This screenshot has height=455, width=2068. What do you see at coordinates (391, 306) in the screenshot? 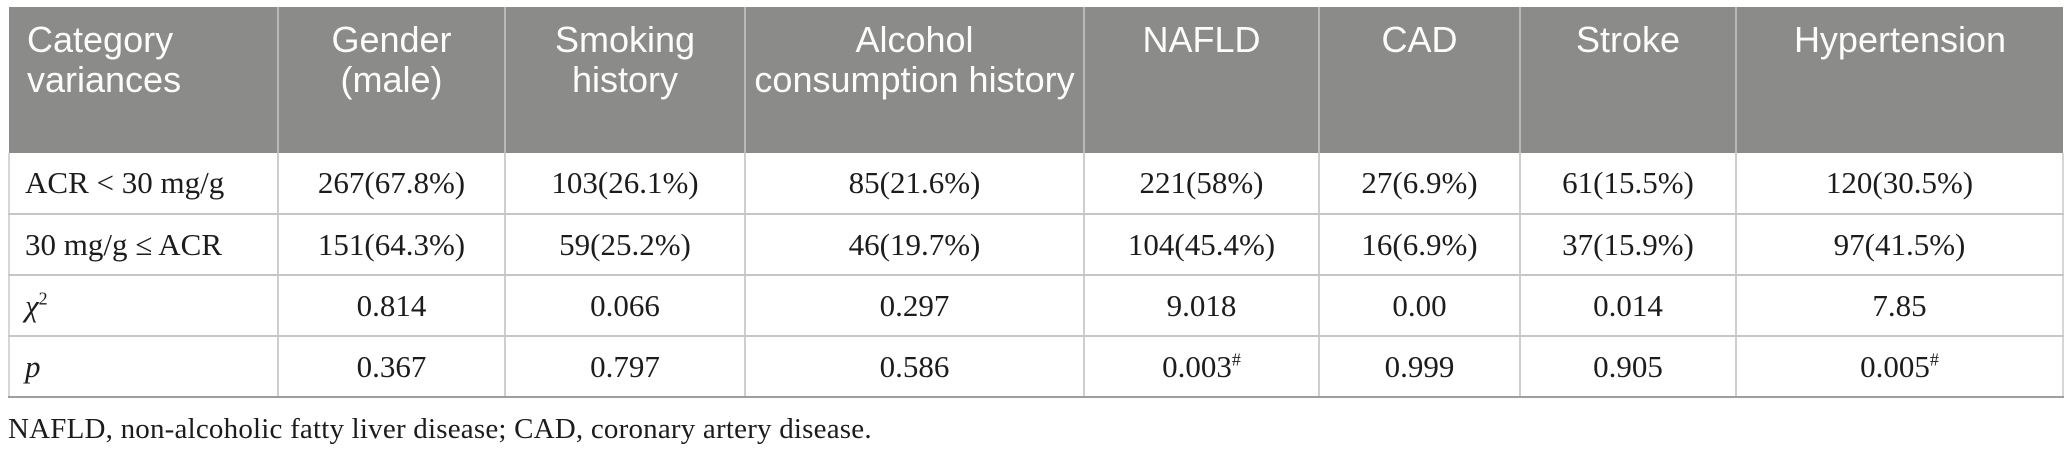
I see `table-cell: 0.814` at bounding box center [391, 306].